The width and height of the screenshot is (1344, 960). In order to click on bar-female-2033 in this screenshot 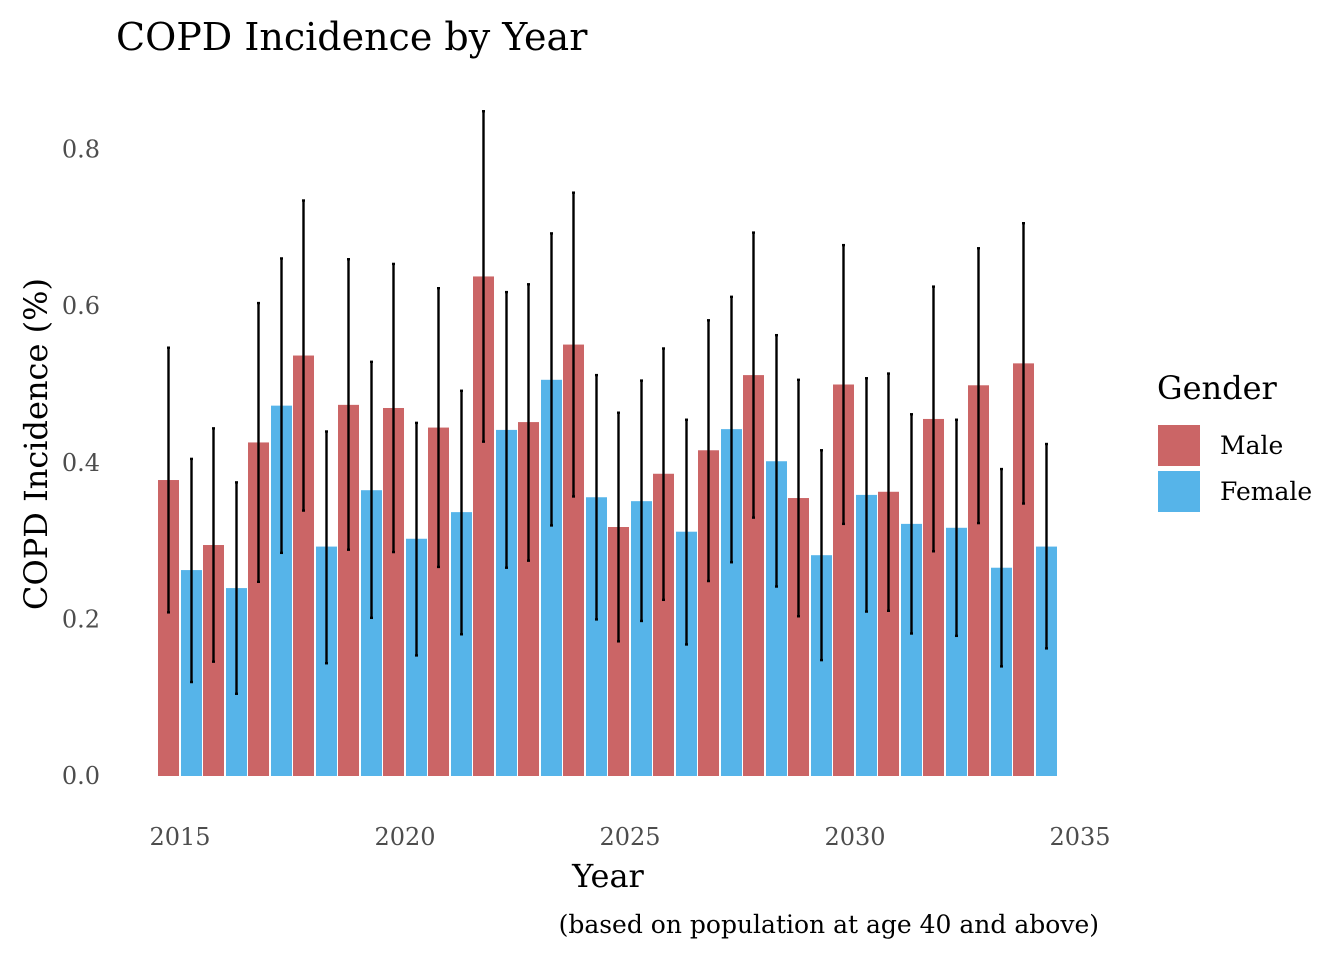, I will do `click(1001, 671)`.